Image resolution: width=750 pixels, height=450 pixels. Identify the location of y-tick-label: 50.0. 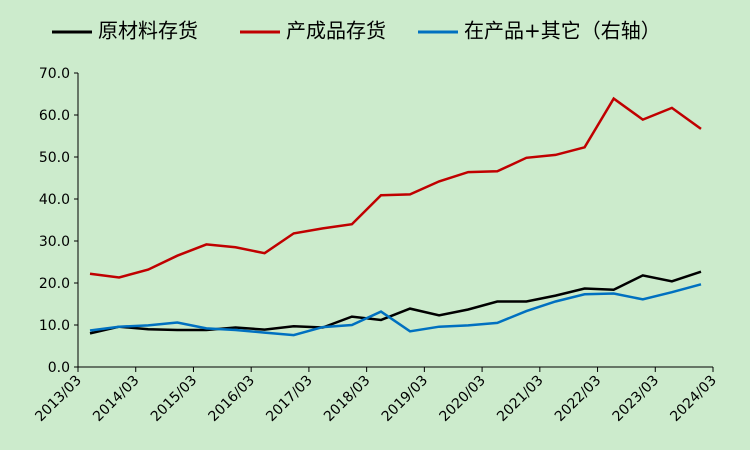
(54, 158).